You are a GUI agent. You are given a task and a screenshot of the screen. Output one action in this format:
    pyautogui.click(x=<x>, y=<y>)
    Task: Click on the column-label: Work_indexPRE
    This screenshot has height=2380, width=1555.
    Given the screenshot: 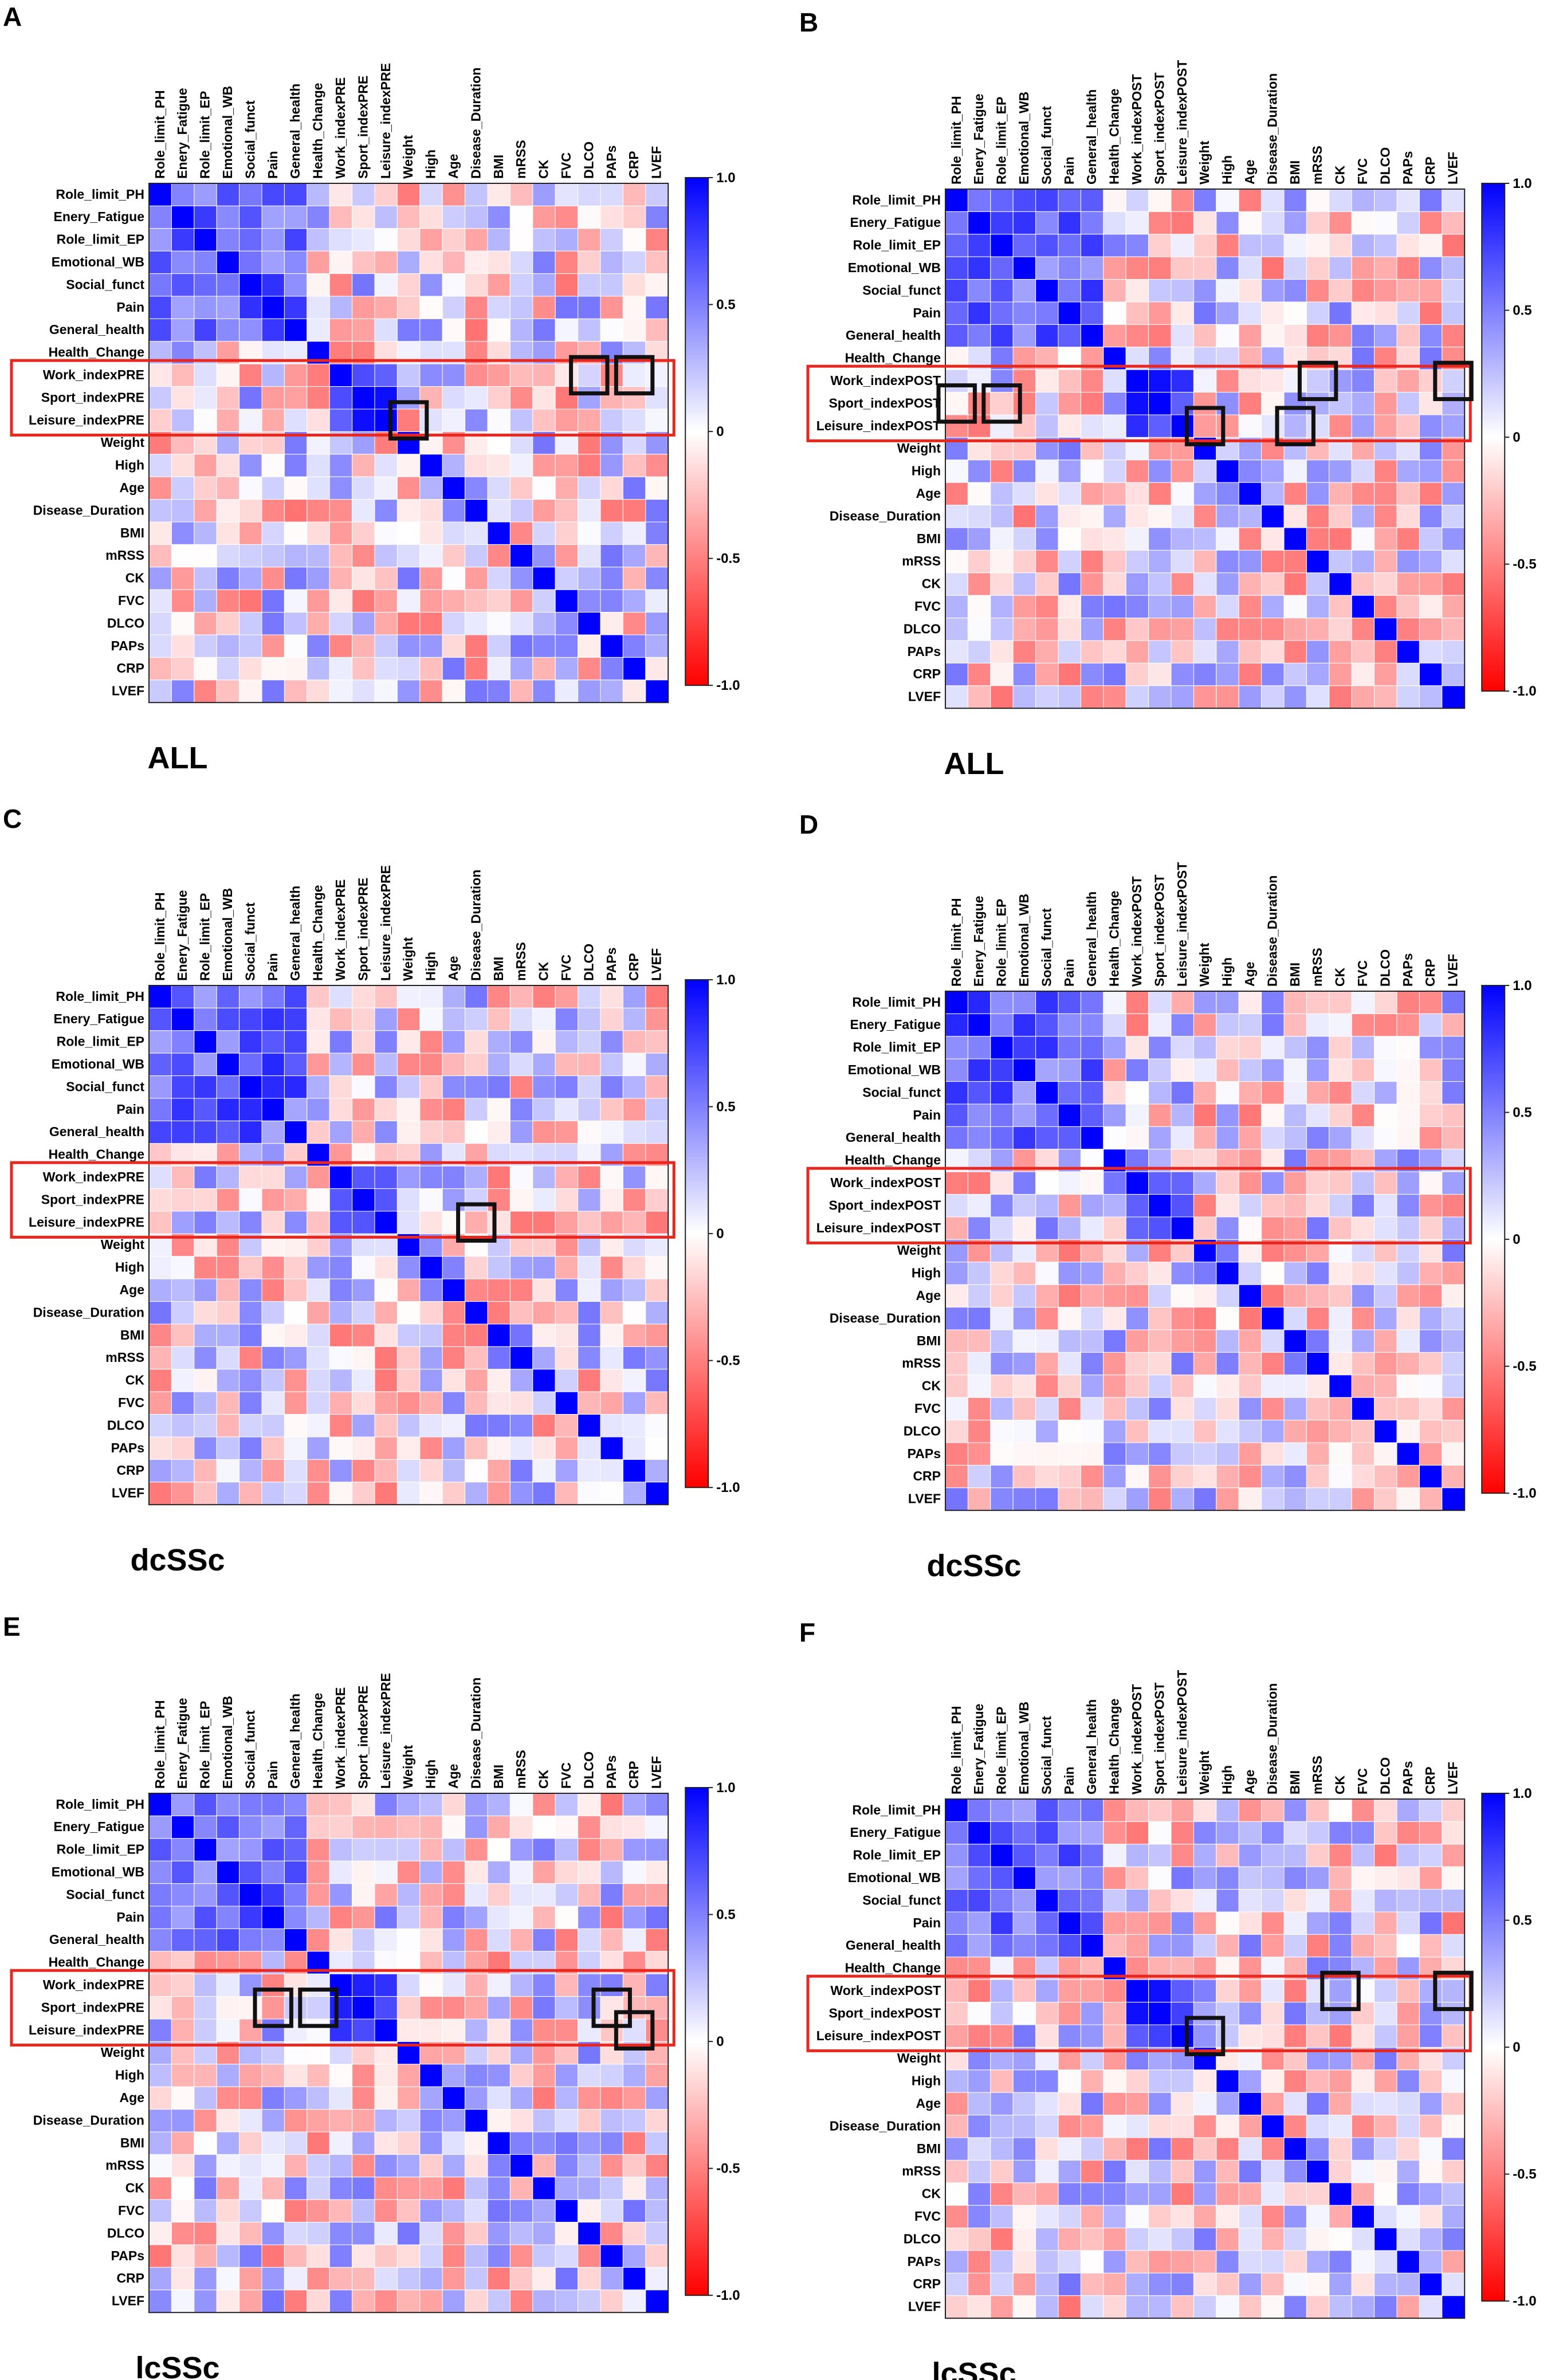 What is the action you would take?
    pyautogui.click(x=340, y=128)
    